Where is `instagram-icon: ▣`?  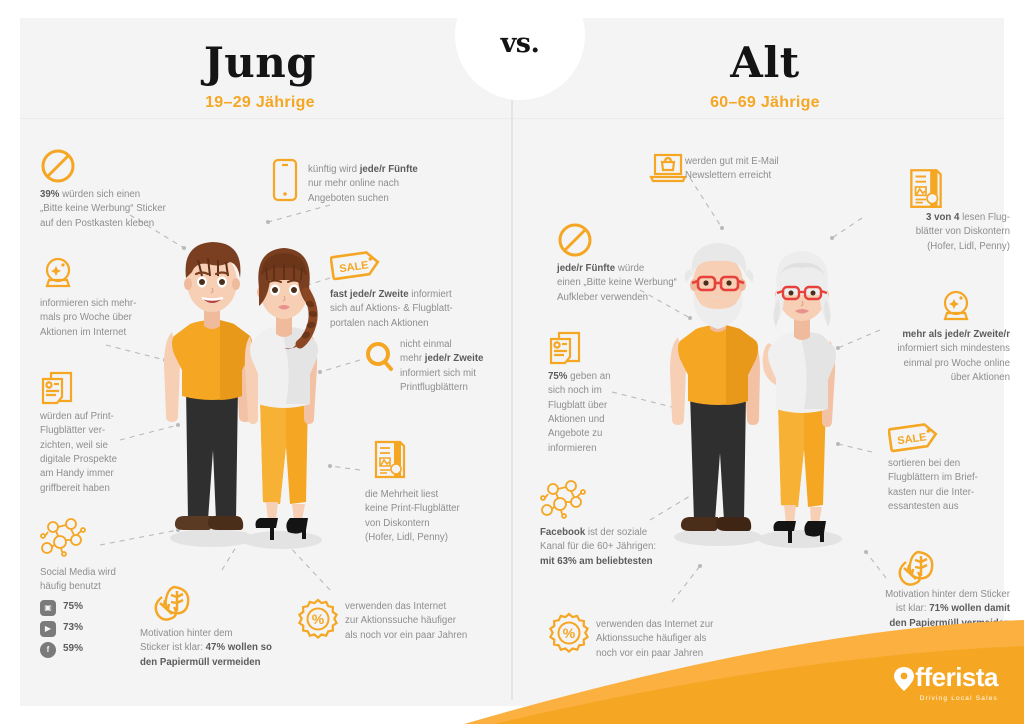 instagram-icon: ▣ is located at coordinates (48, 607).